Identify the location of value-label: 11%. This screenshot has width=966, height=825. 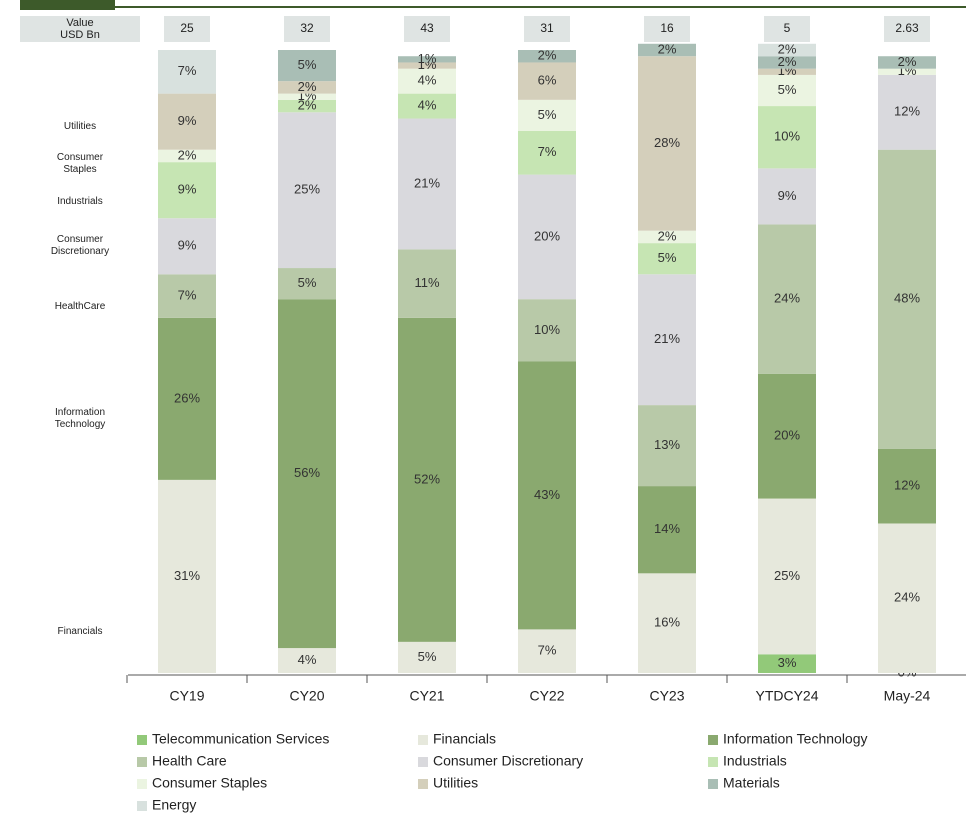
(426, 282).